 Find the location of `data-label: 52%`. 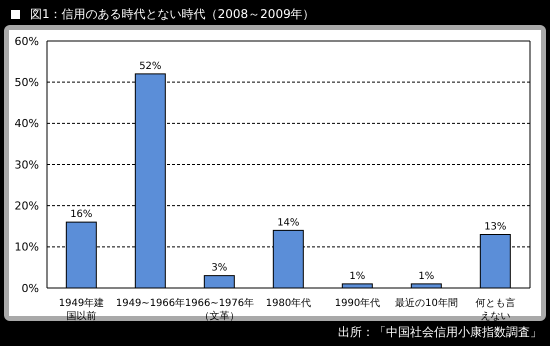

data-label: 52% is located at coordinates (150, 66).